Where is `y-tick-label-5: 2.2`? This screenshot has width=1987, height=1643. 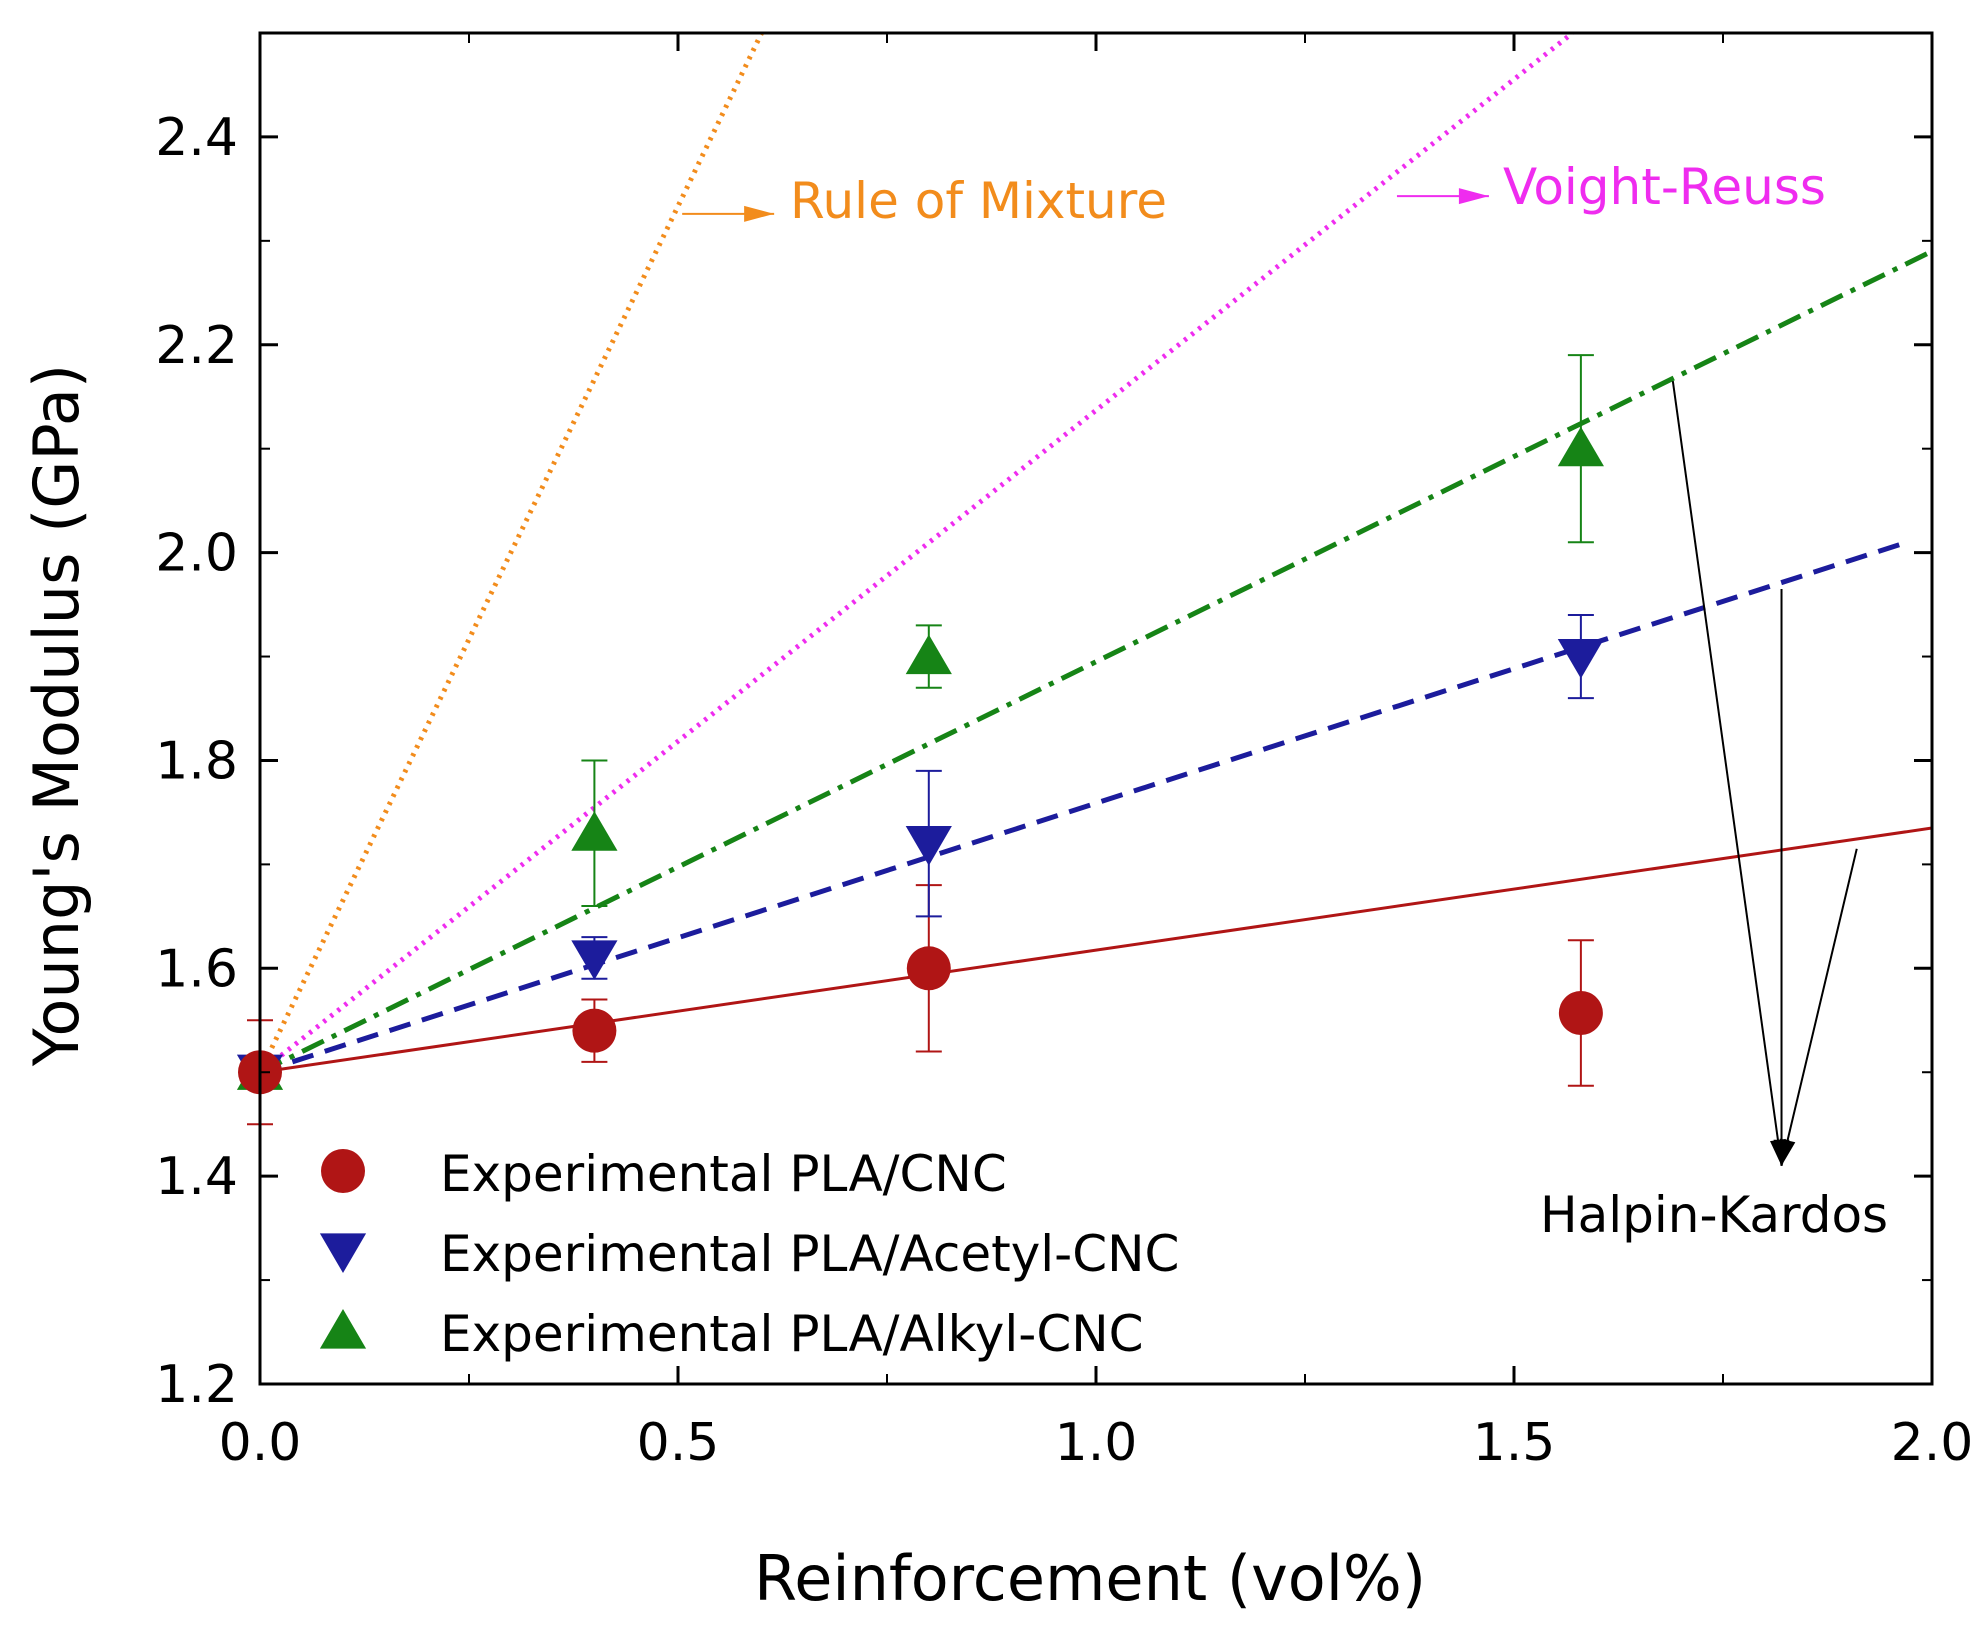 y-tick-label-5: 2.2 is located at coordinates (196, 346).